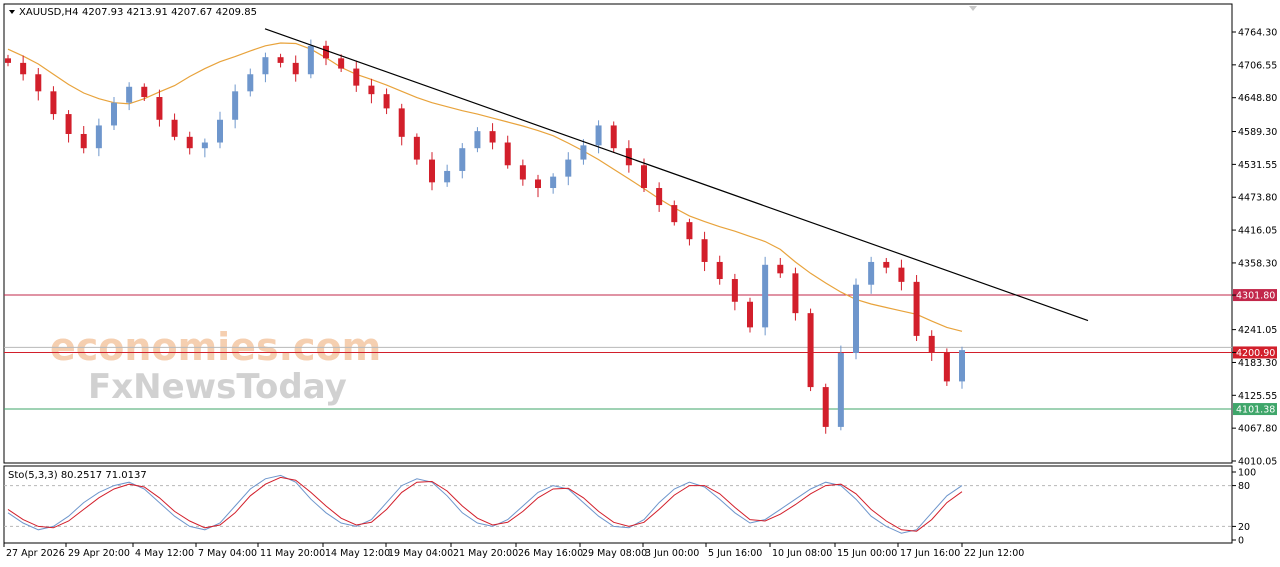 The image size is (1280, 567). What do you see at coordinates (930, 553) in the screenshot?
I see `time-tick-label: 17 Jun 16:00` at bounding box center [930, 553].